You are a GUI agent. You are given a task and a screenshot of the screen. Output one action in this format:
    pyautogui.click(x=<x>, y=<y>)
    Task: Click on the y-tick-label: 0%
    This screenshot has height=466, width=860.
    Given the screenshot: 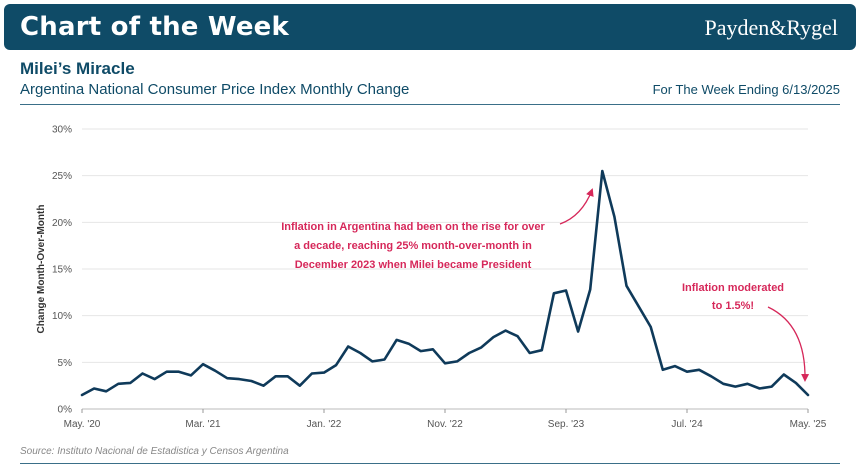 What is the action you would take?
    pyautogui.click(x=65, y=410)
    